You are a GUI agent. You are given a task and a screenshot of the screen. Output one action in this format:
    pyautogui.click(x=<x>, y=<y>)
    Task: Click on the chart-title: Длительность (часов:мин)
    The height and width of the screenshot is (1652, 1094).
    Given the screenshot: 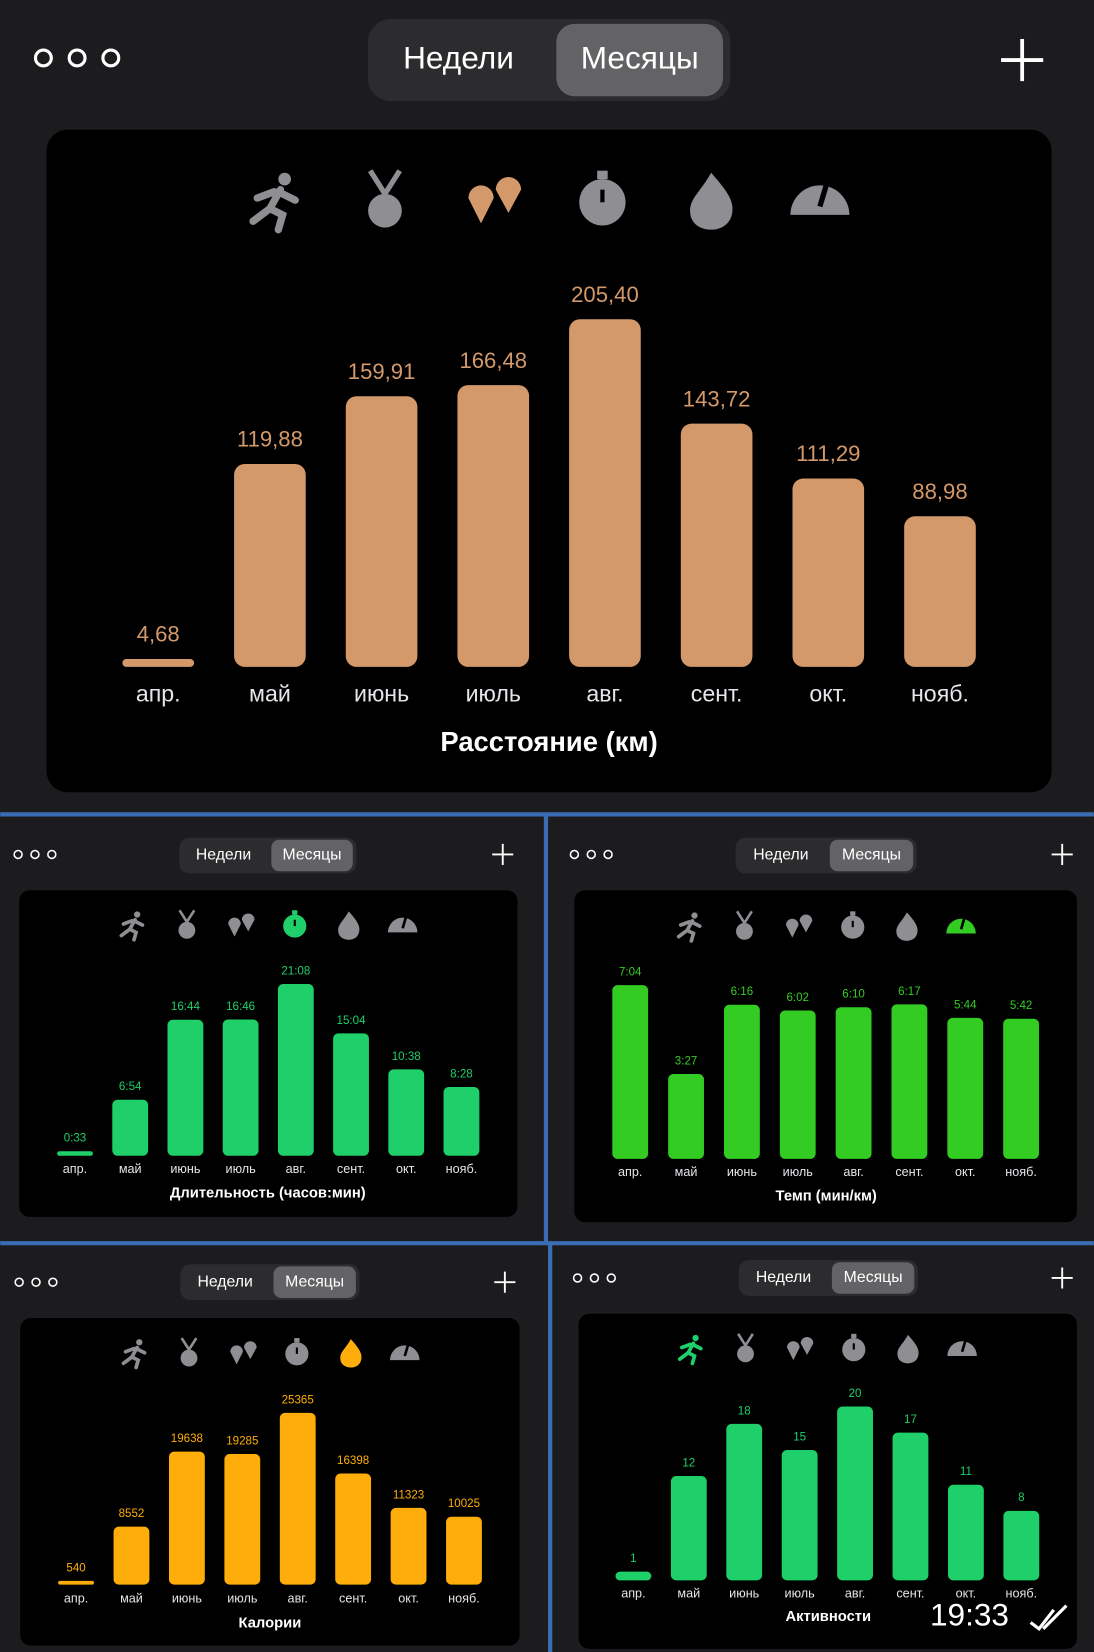 What is the action you would take?
    pyautogui.click(x=268, y=1194)
    